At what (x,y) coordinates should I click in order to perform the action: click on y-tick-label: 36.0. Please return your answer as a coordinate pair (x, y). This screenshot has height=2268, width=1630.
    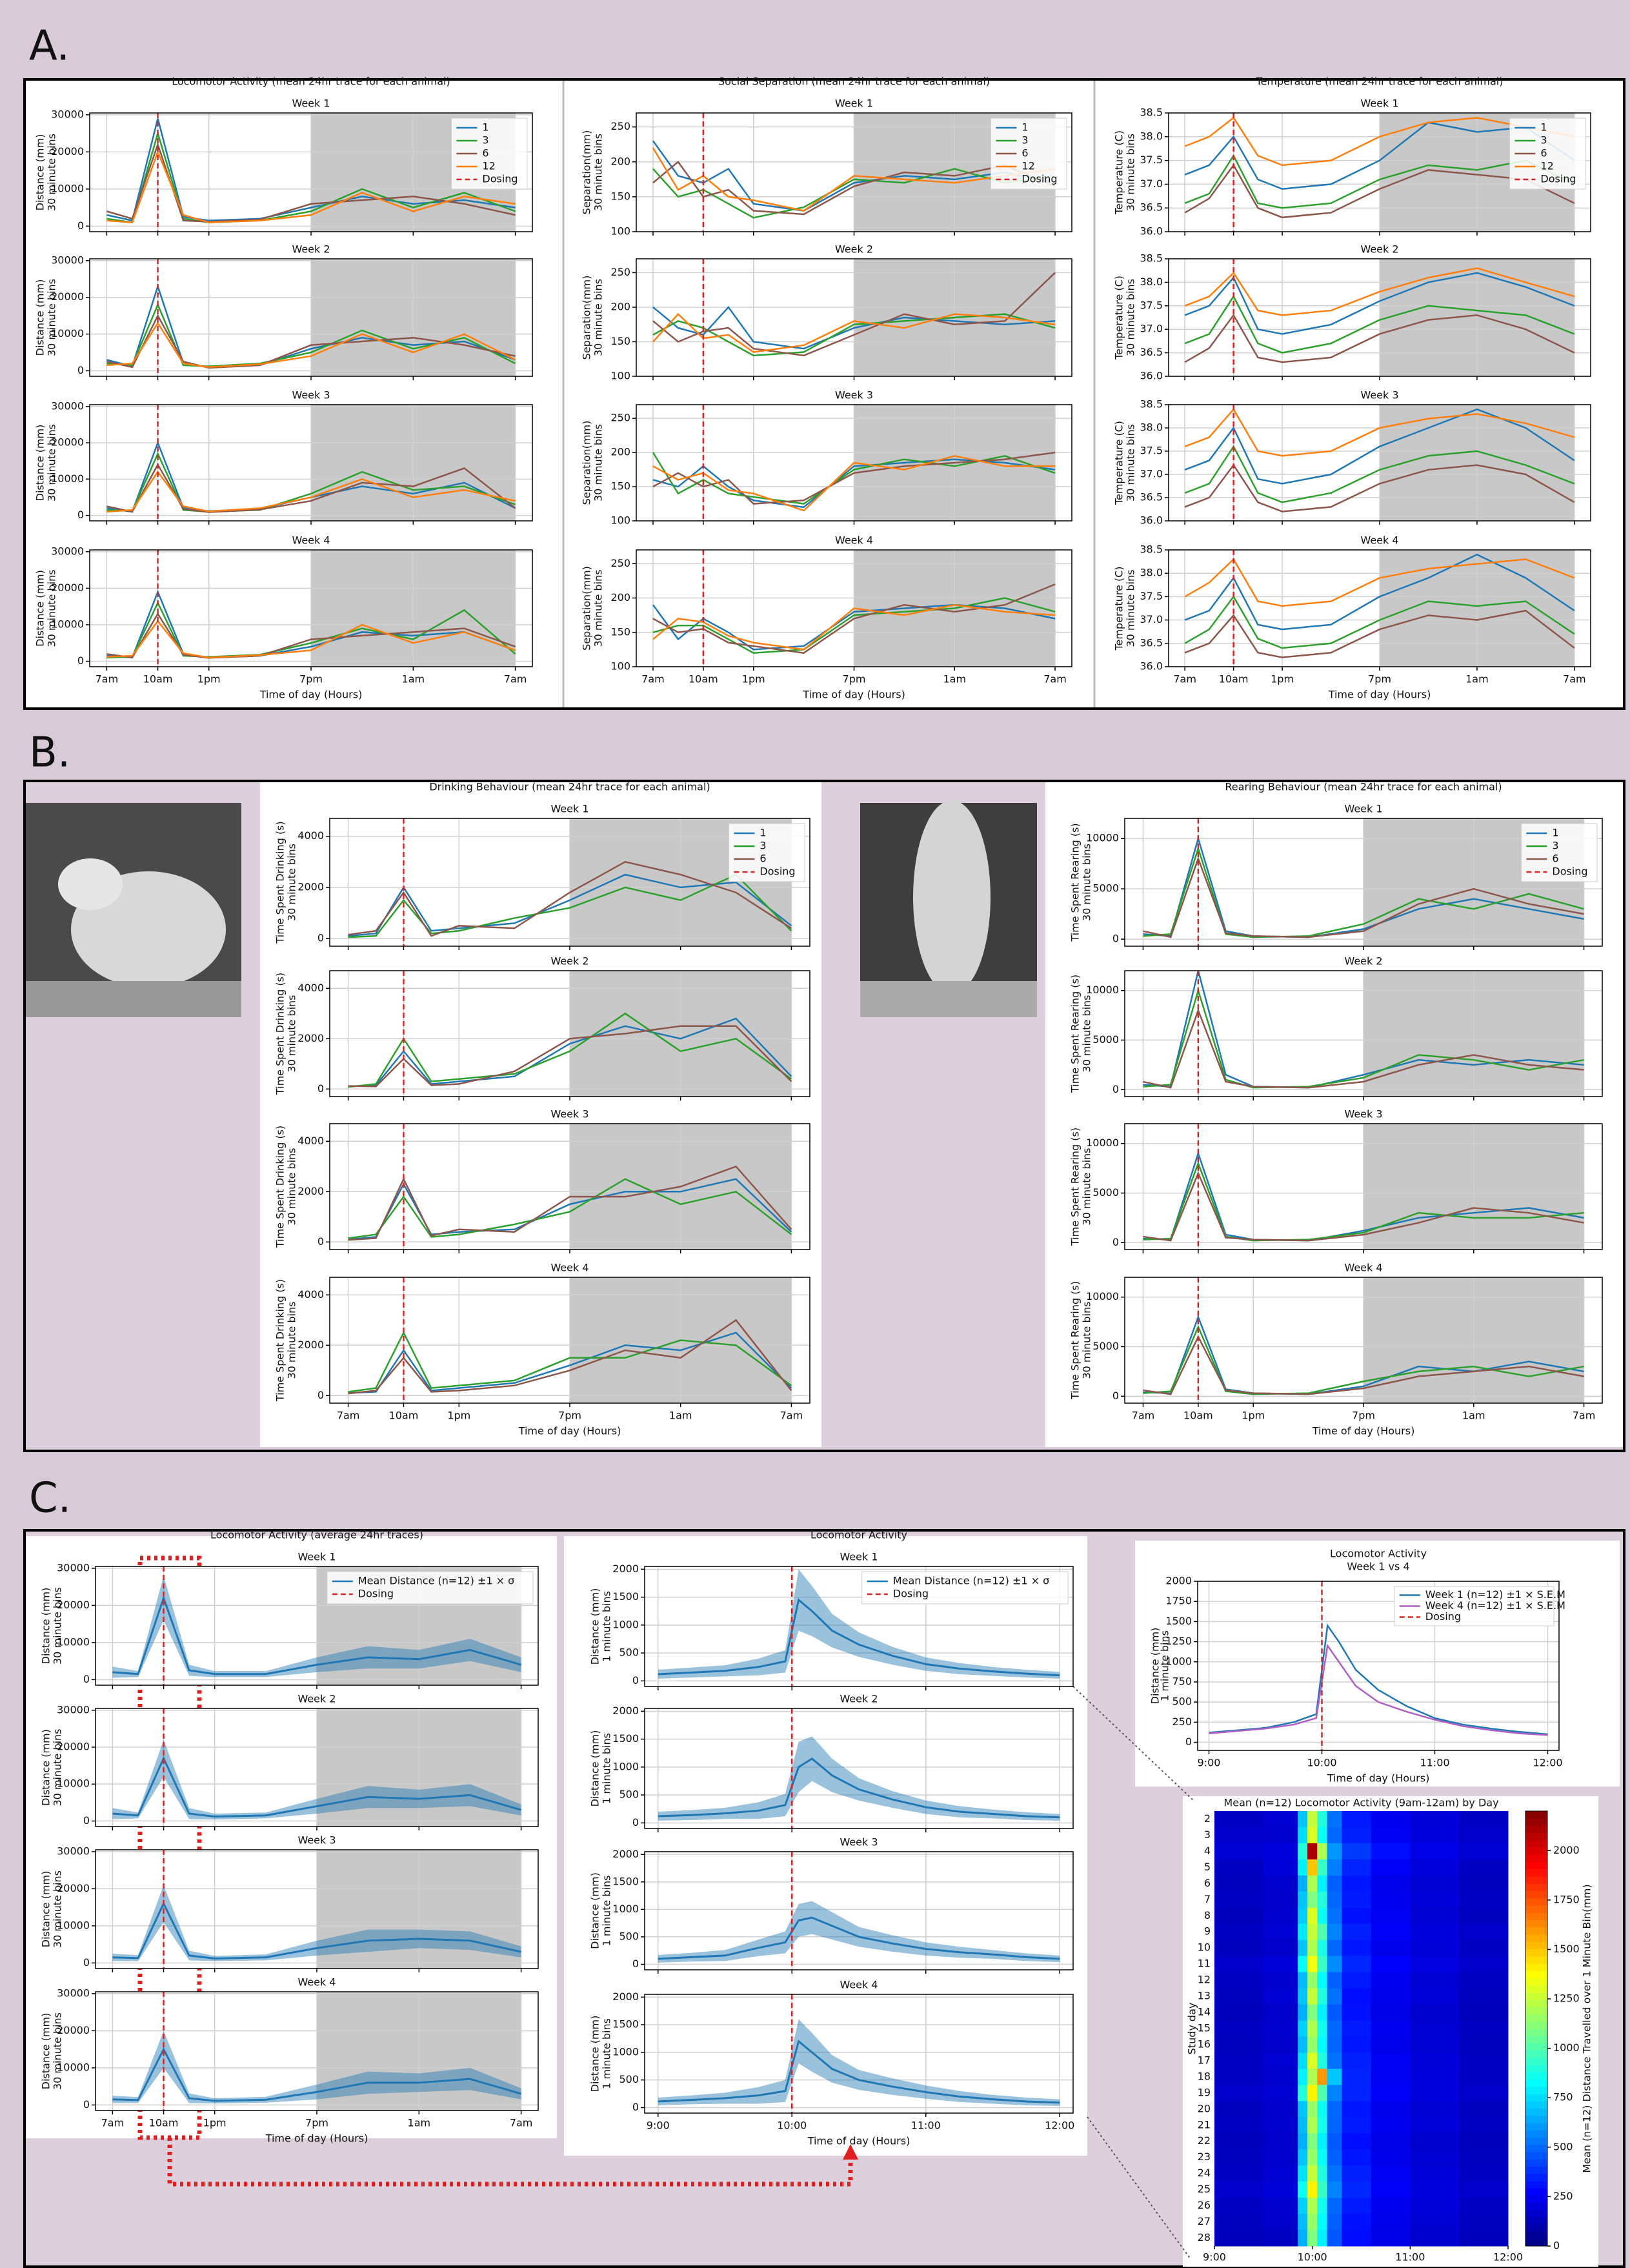
    Looking at the image, I should click on (1151, 666).